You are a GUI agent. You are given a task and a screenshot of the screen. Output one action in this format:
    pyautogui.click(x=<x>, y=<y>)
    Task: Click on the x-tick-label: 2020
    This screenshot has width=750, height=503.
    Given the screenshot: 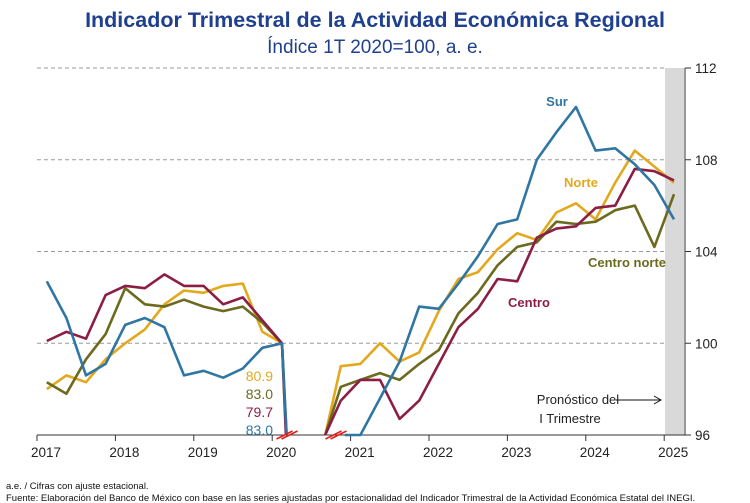 What is the action you would take?
    pyautogui.click(x=281, y=452)
    